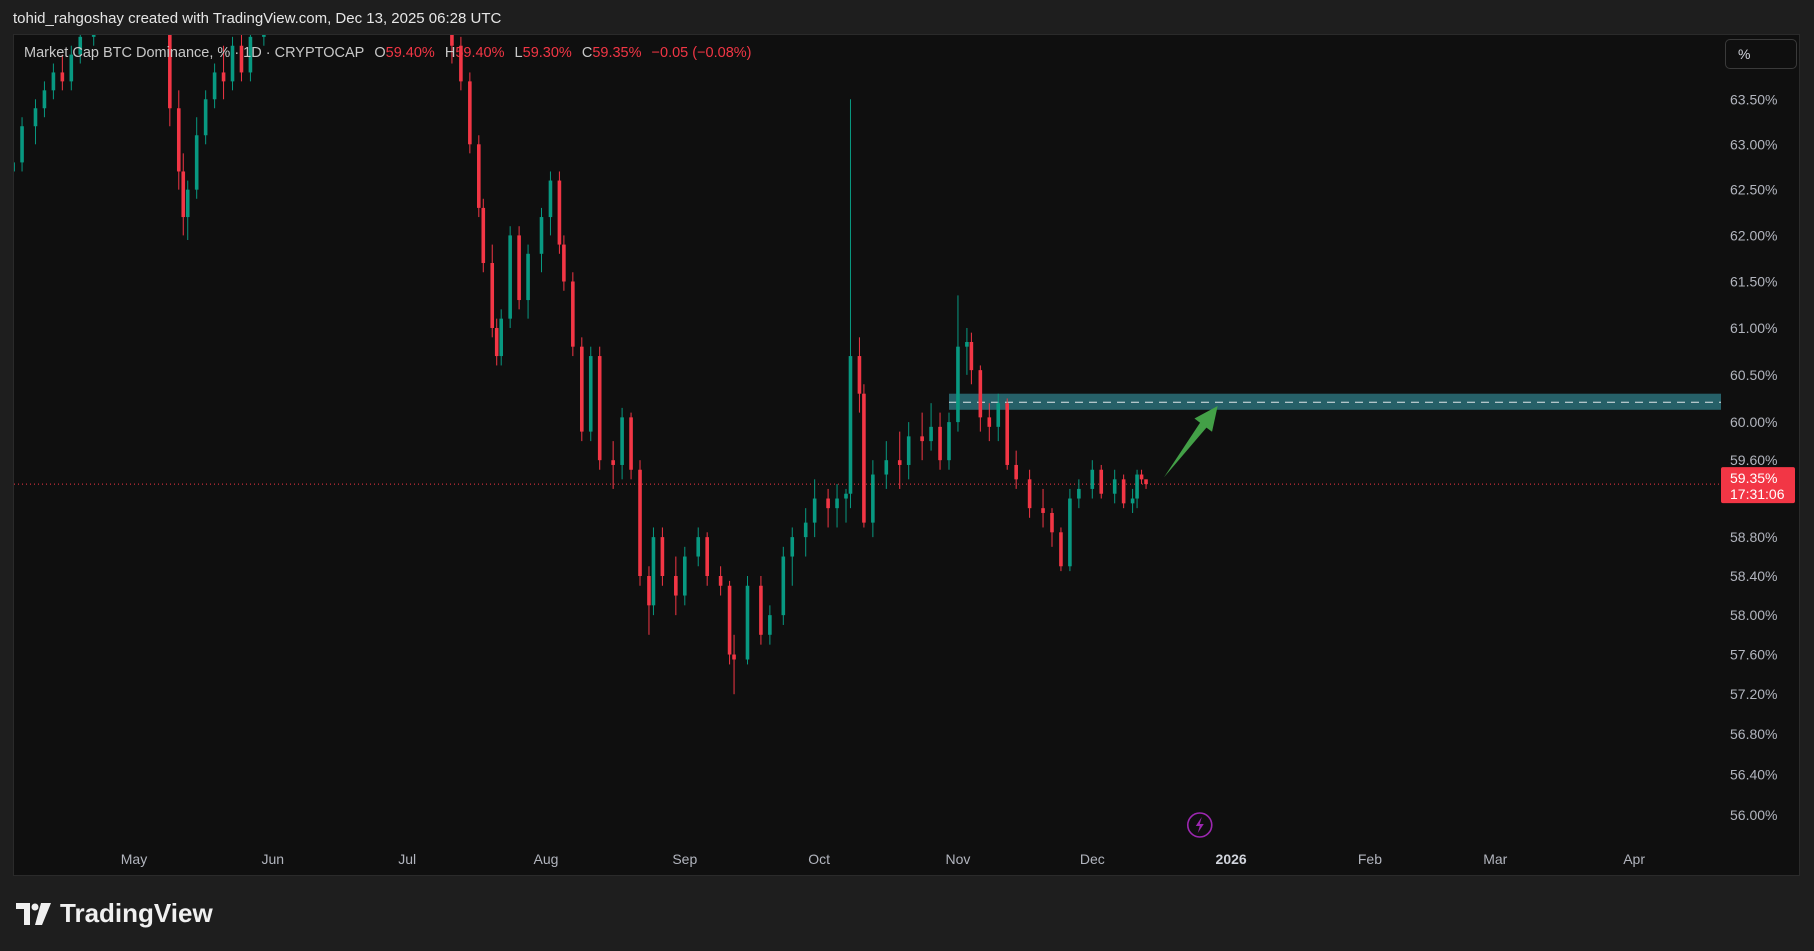 The width and height of the screenshot is (1814, 951). I want to click on scale-unit-button: %, so click(1761, 54).